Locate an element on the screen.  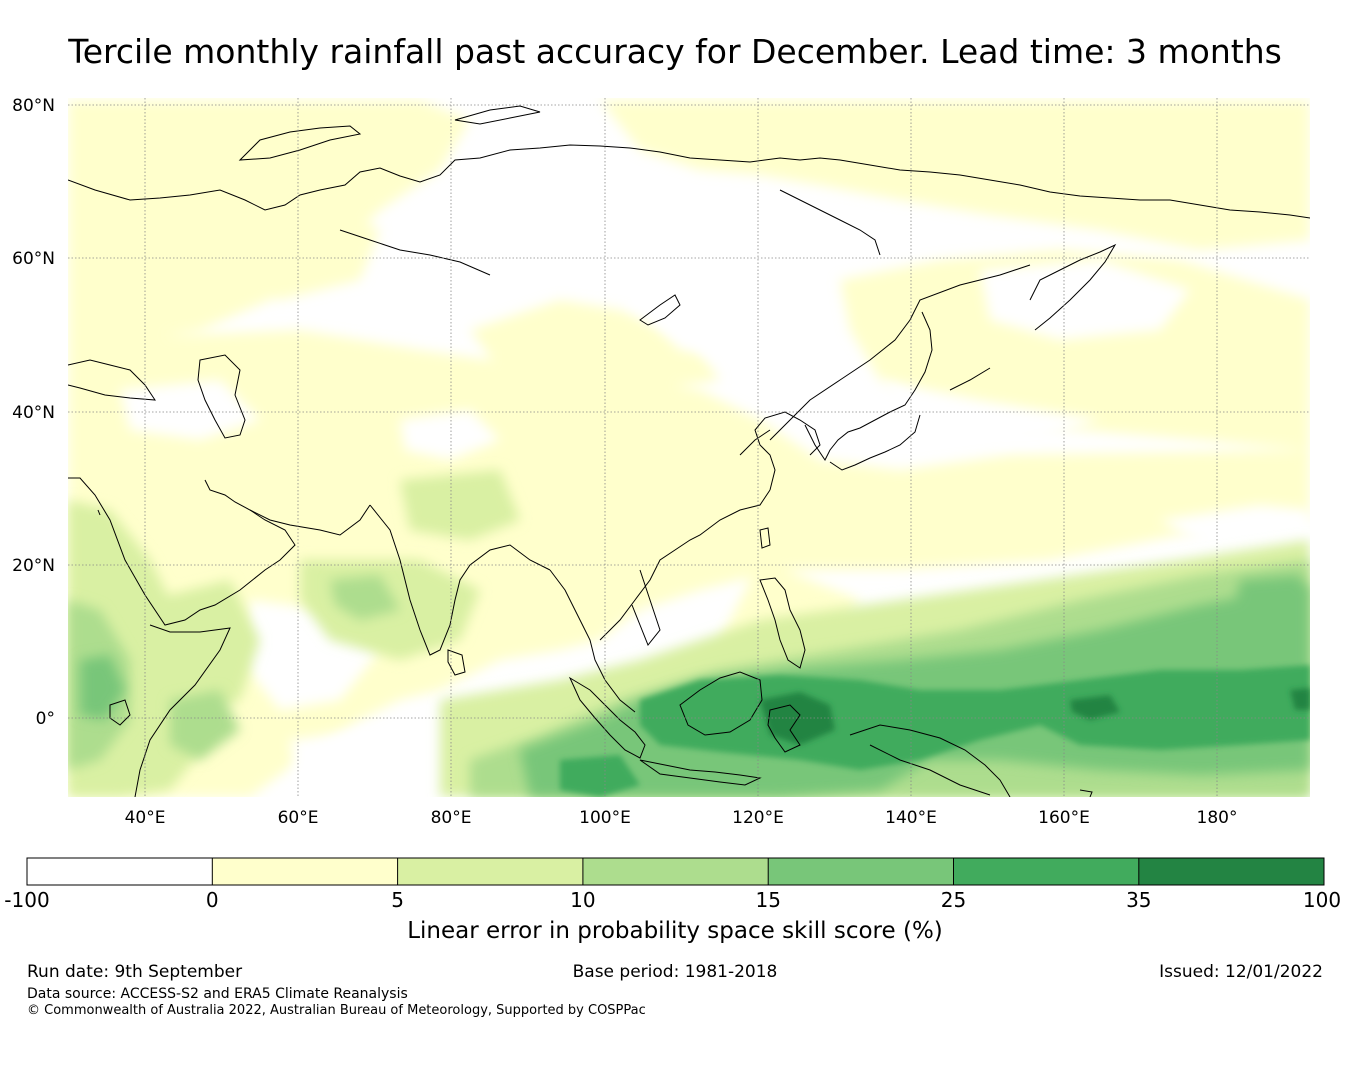
lon-label-40e: 40°E is located at coordinates (145, 818).